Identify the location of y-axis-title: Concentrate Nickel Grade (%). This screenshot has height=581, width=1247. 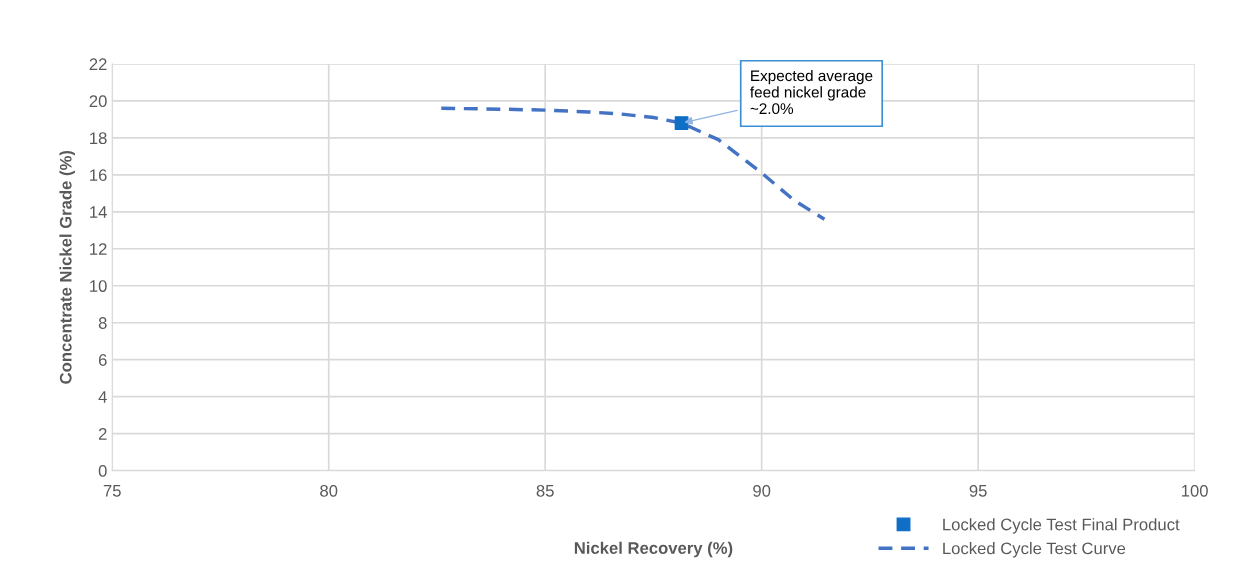
(67, 267).